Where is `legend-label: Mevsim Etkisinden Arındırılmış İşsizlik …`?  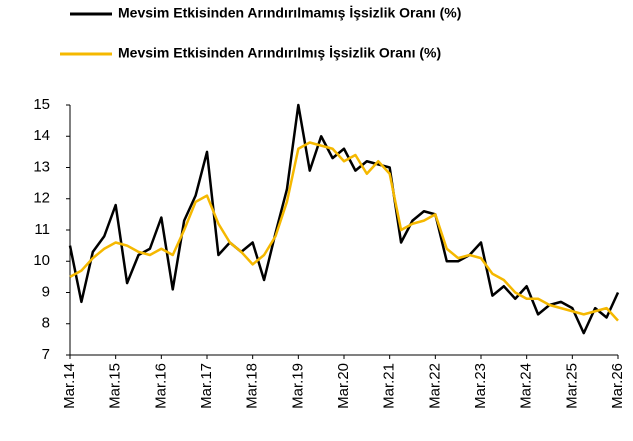 legend-label: Mevsim Etkisinden Arındırılmış İşsizlik … is located at coordinates (279, 53).